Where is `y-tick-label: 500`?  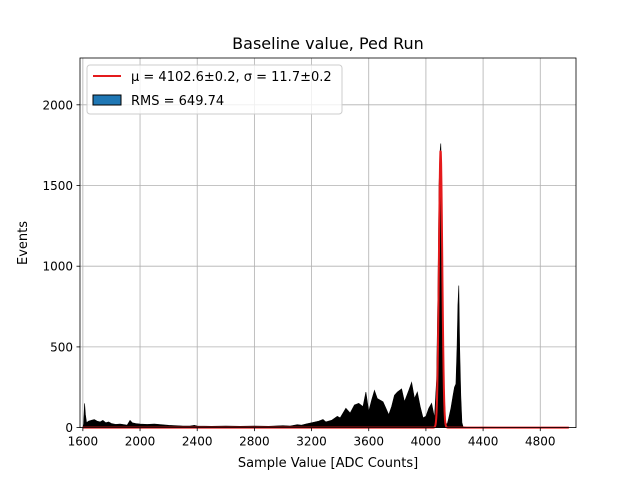 y-tick-label: 500 is located at coordinates (61, 347).